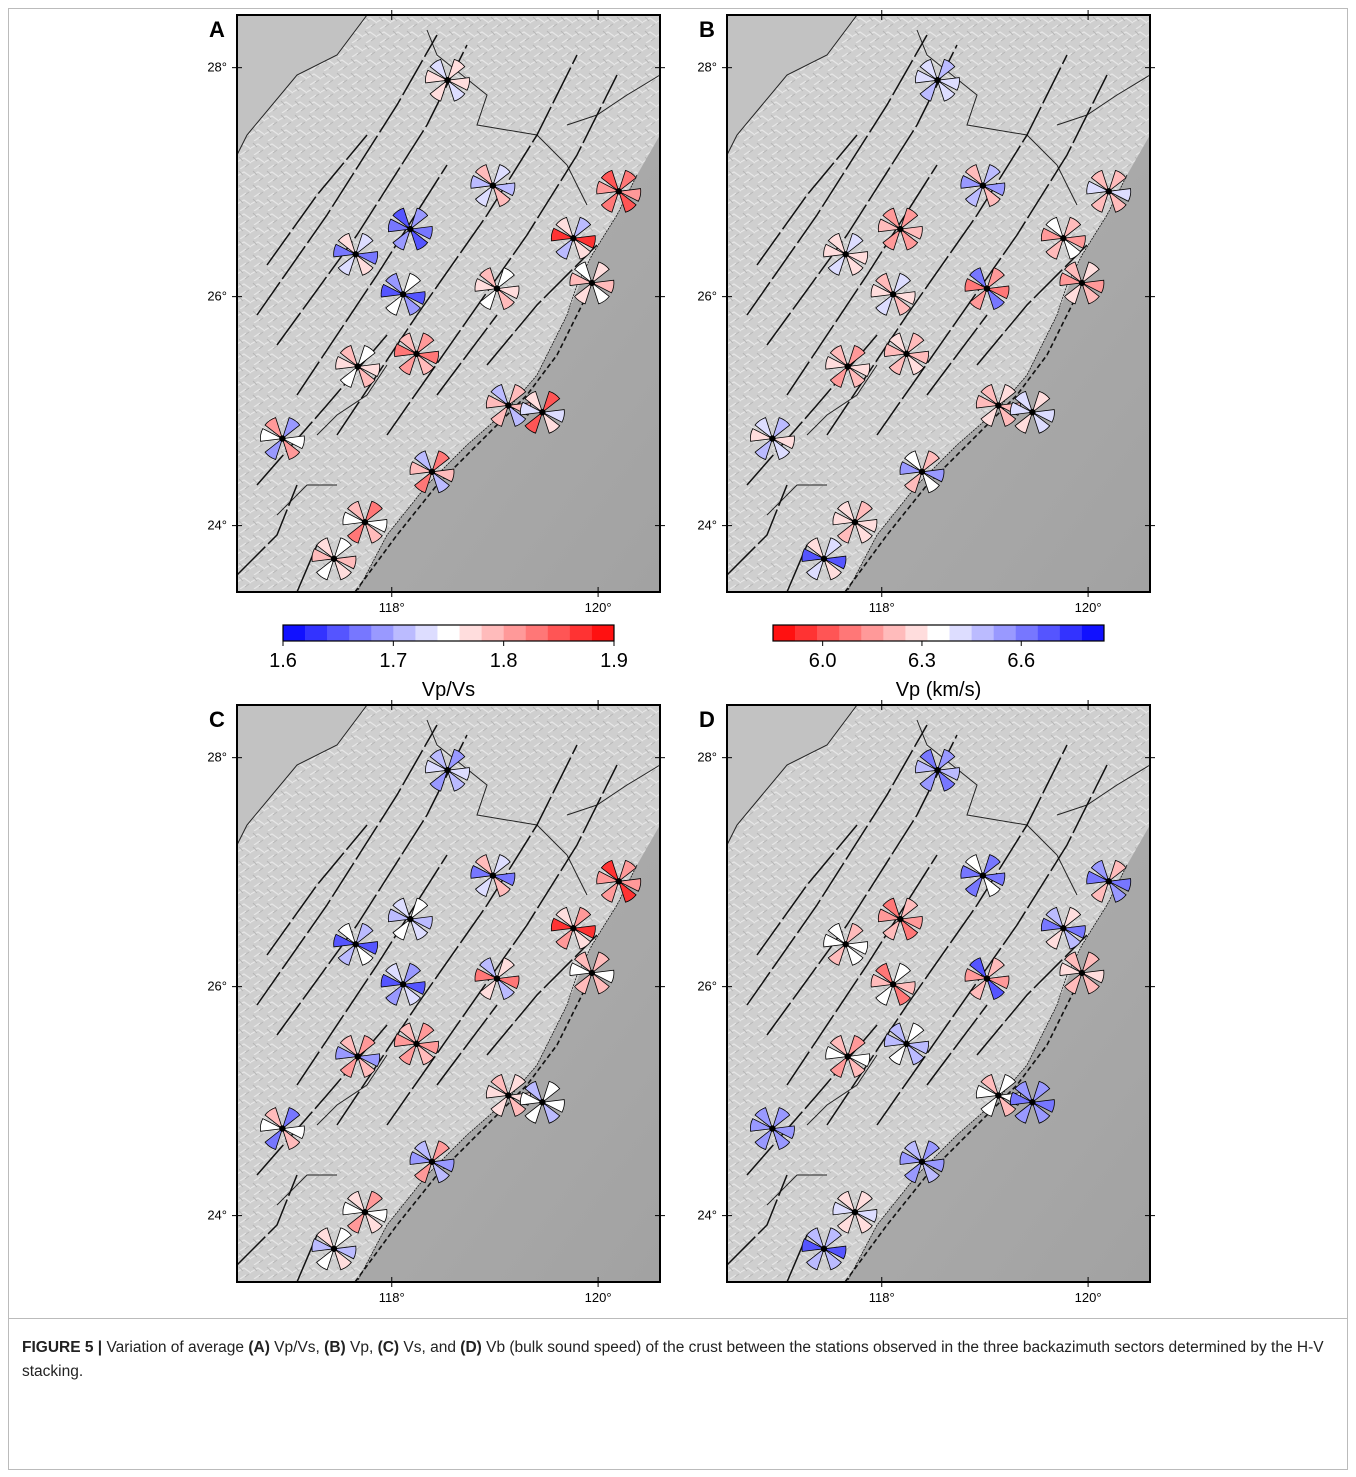 The height and width of the screenshot is (1477, 1356). What do you see at coordinates (614, 661) in the screenshot?
I see `colorbar-tick-label: 1.9` at bounding box center [614, 661].